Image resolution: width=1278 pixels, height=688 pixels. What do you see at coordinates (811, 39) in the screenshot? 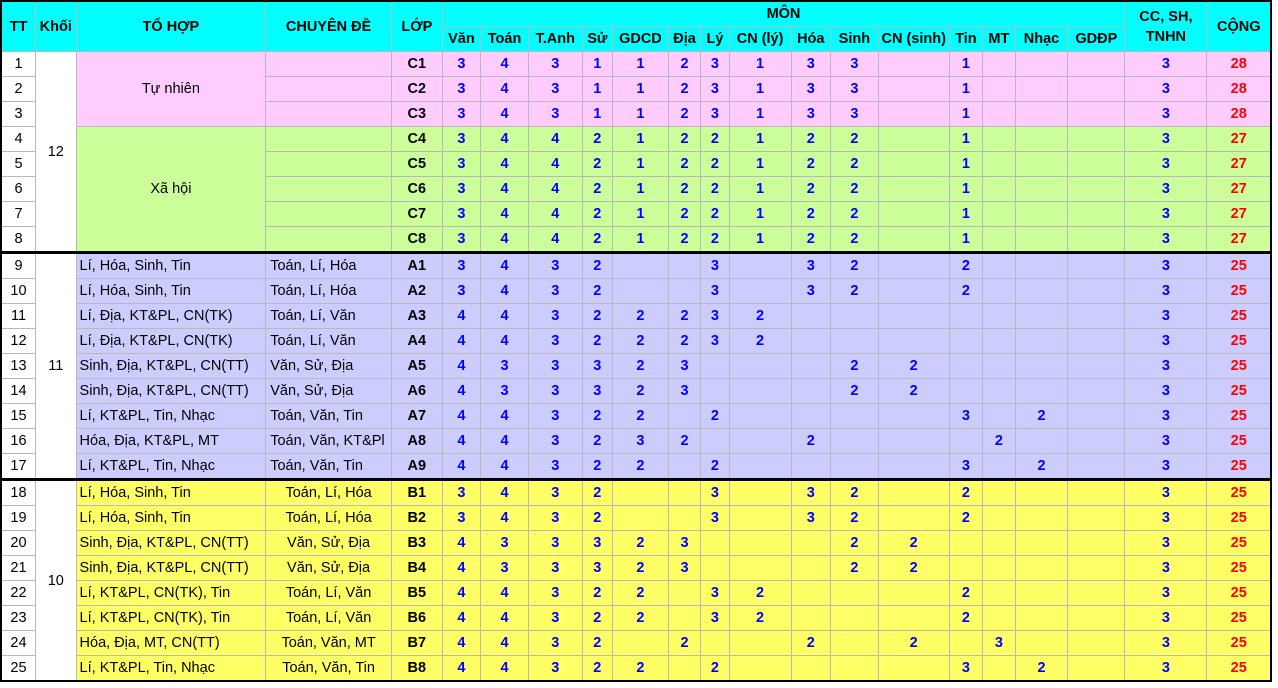
I see `header-subject: Hóa` at bounding box center [811, 39].